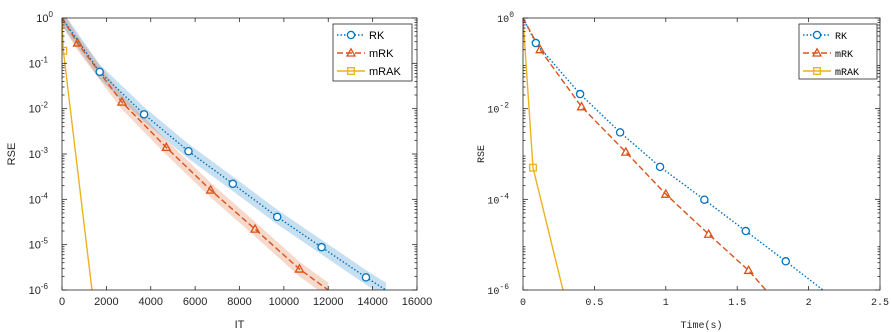 The width and height of the screenshot is (891, 332). I want to click on x-tick-label: 2.5, so click(880, 303).